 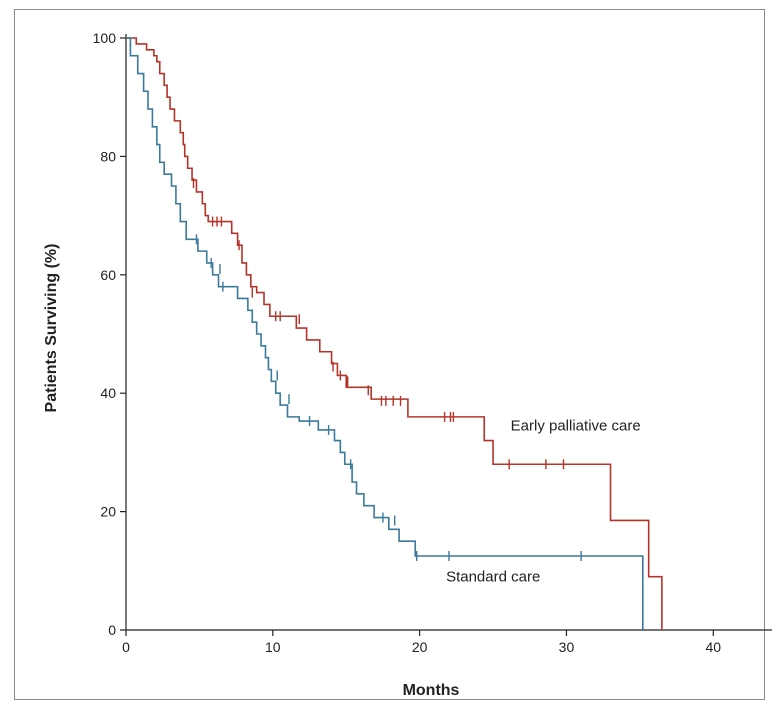 I want to click on y-tick-label: 0, so click(x=112, y=630).